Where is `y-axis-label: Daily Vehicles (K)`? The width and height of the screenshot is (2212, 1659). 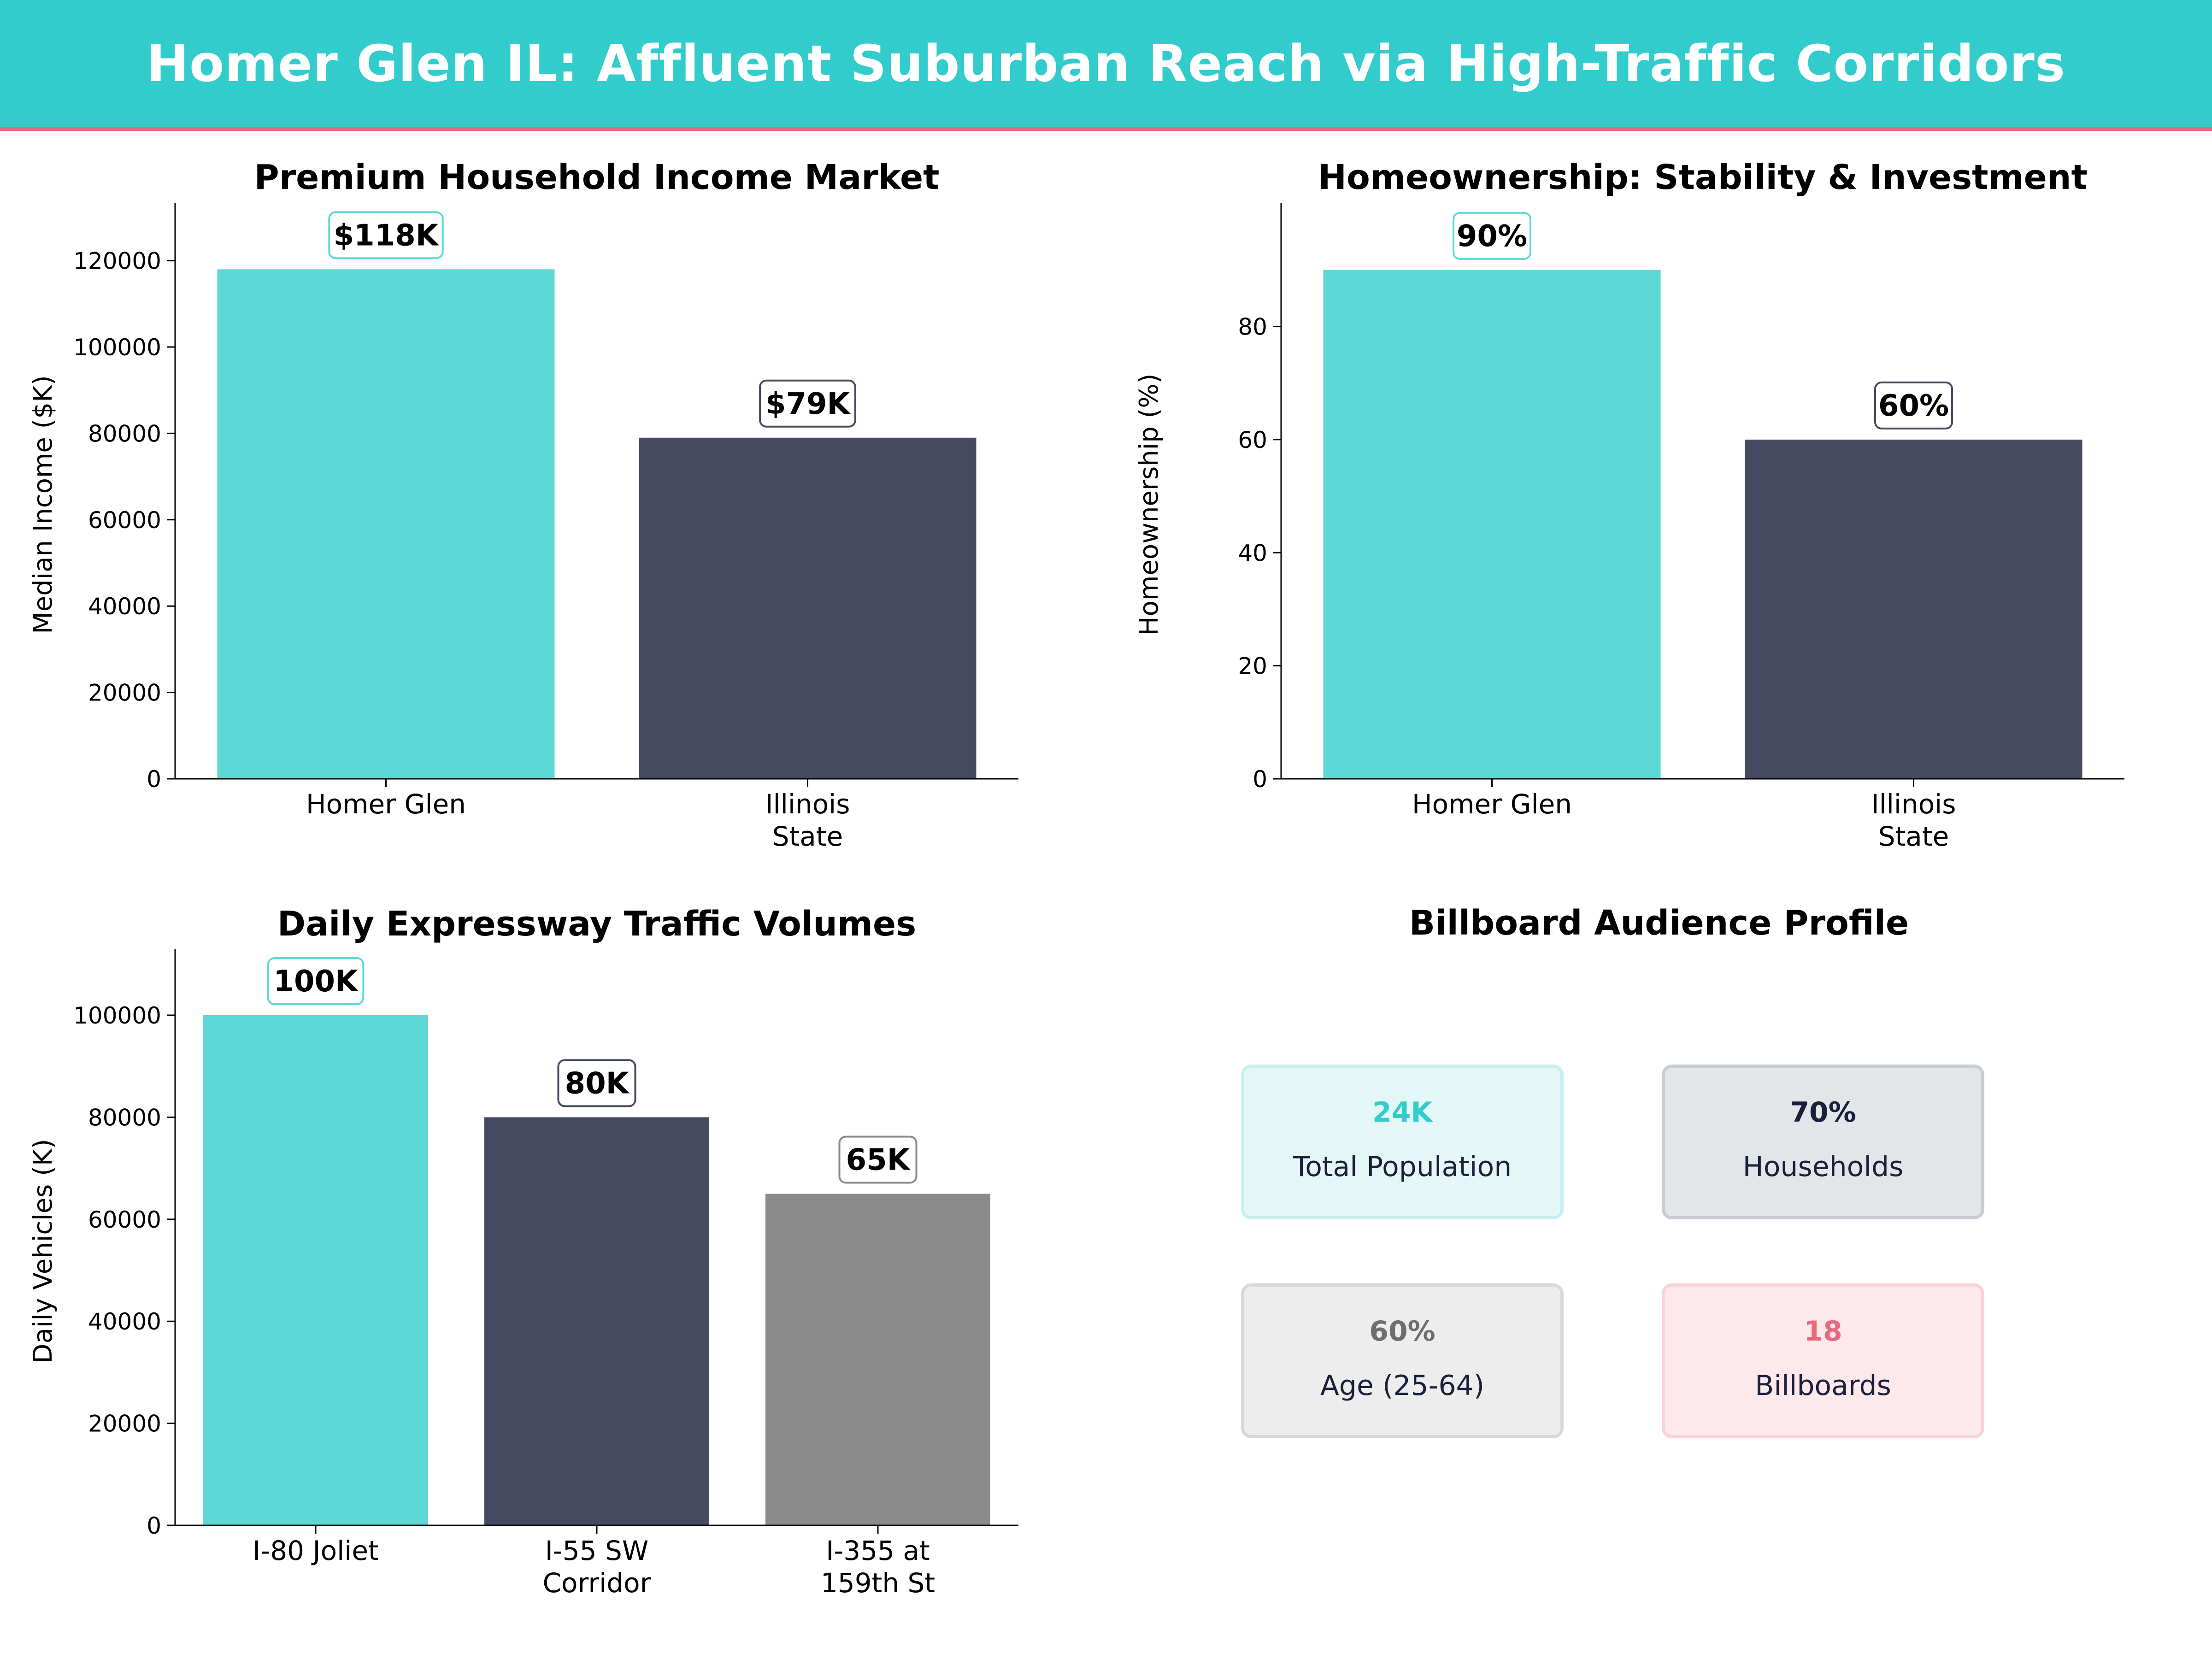
y-axis-label: Daily Vehicles (K) is located at coordinates (43, 1251).